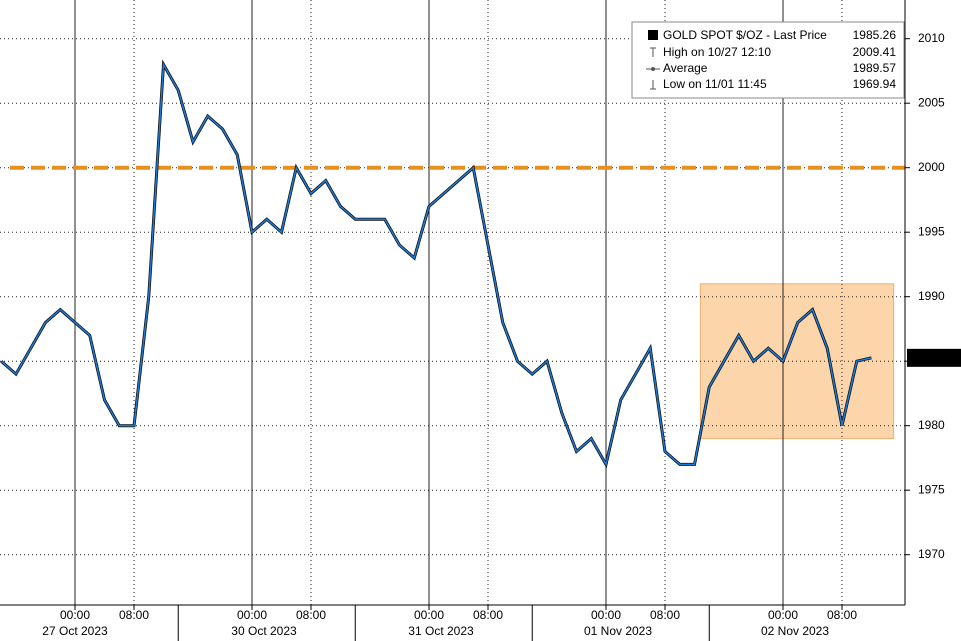 The width and height of the screenshot is (961, 641). I want to click on legend-label: Average, so click(685, 68).